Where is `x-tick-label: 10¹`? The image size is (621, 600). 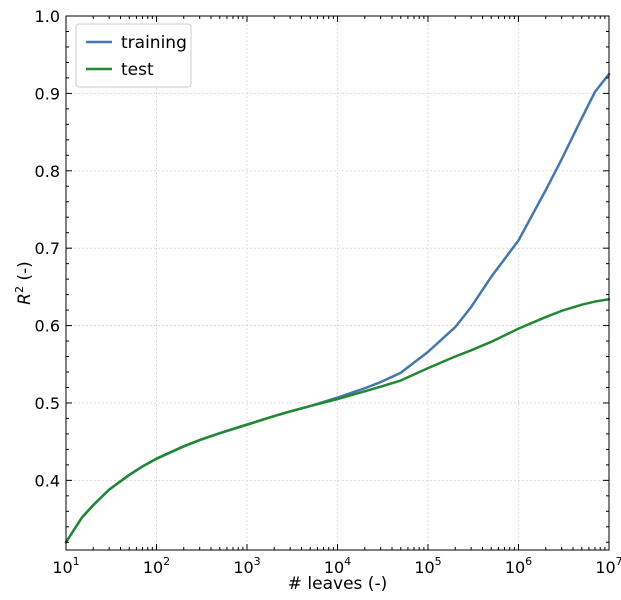
x-tick-label: 10¹ is located at coordinates (65, 566).